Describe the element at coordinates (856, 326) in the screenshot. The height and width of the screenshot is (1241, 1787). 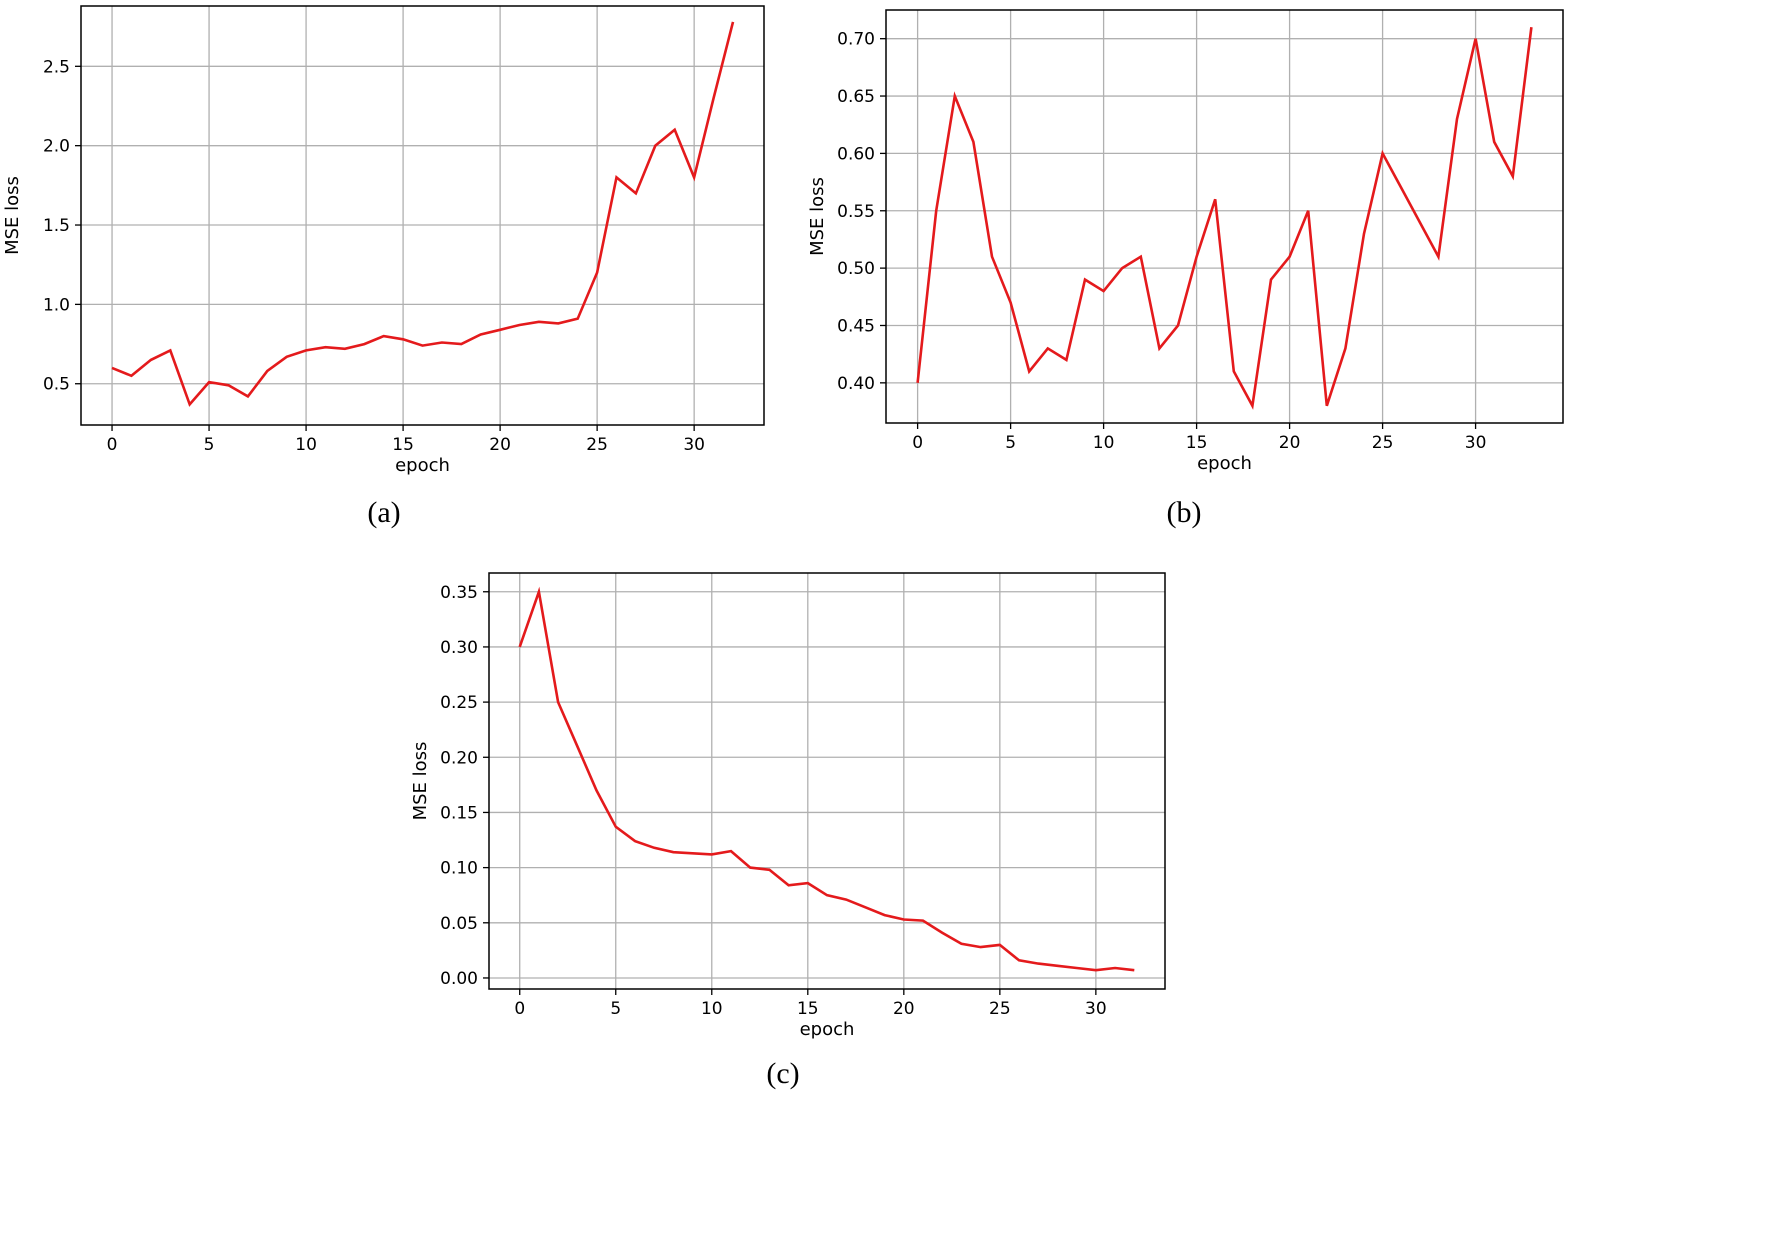
I see `y-tick-label: 0.45` at that location.